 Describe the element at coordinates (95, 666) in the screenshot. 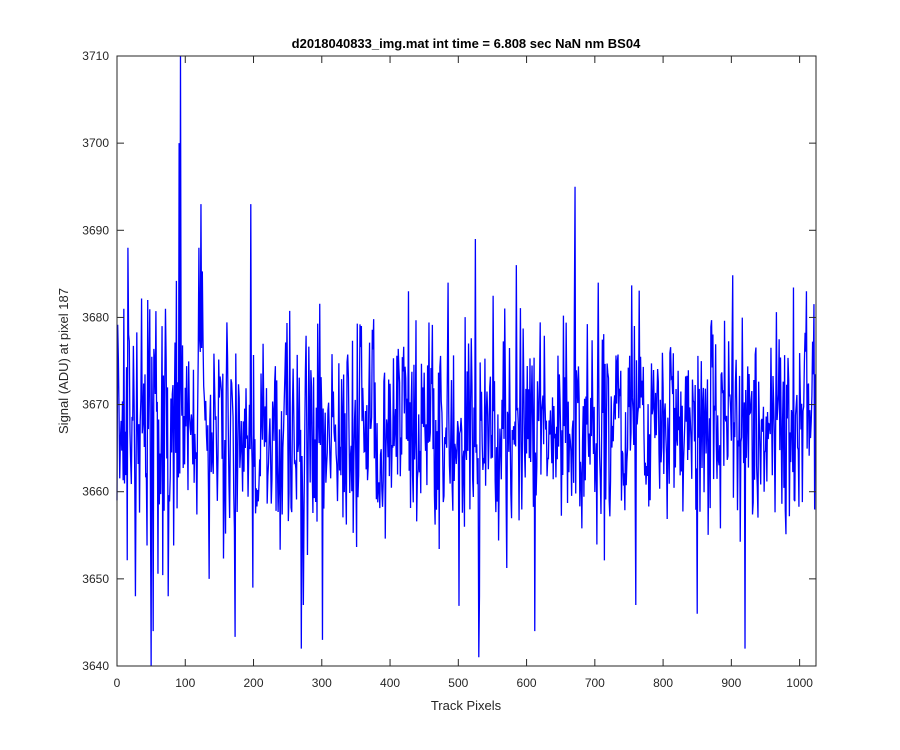

I see `y-tick-label: 3640` at that location.